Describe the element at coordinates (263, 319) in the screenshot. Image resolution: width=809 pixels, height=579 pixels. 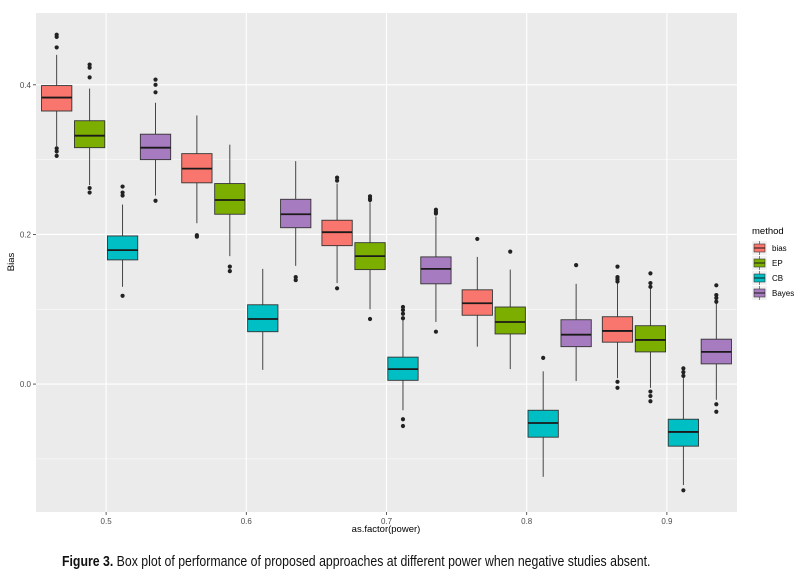
I see `box-cb-0.6` at that location.